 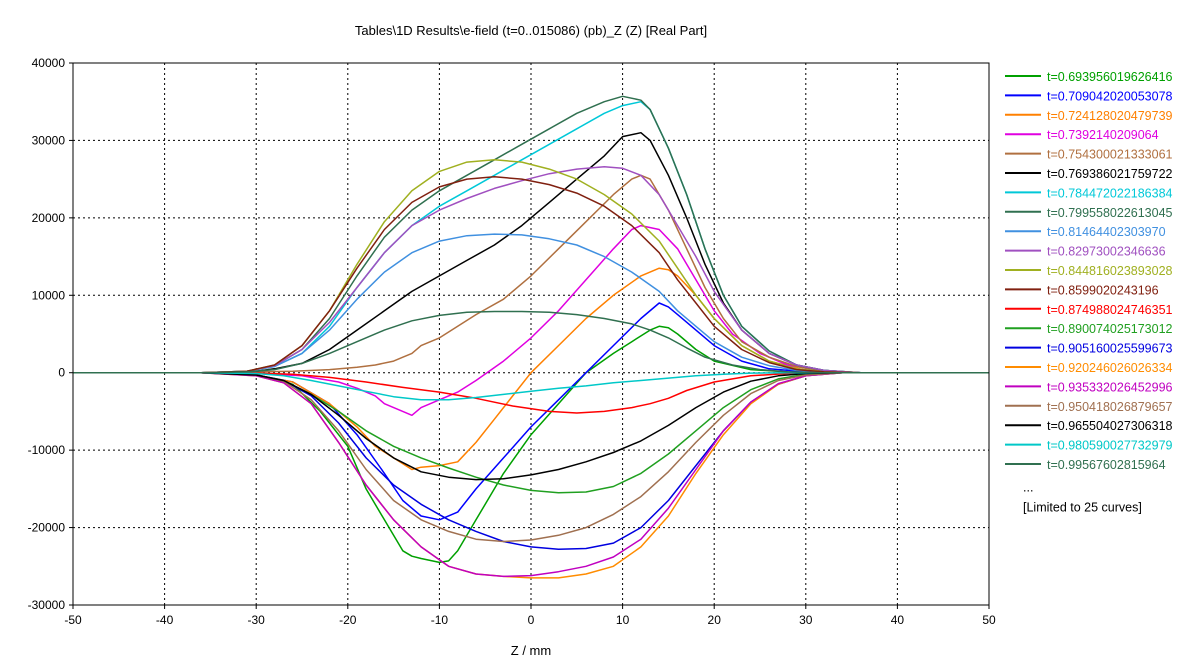 I want to click on legend-label: t=0.950418026879657, so click(x=1110, y=407).